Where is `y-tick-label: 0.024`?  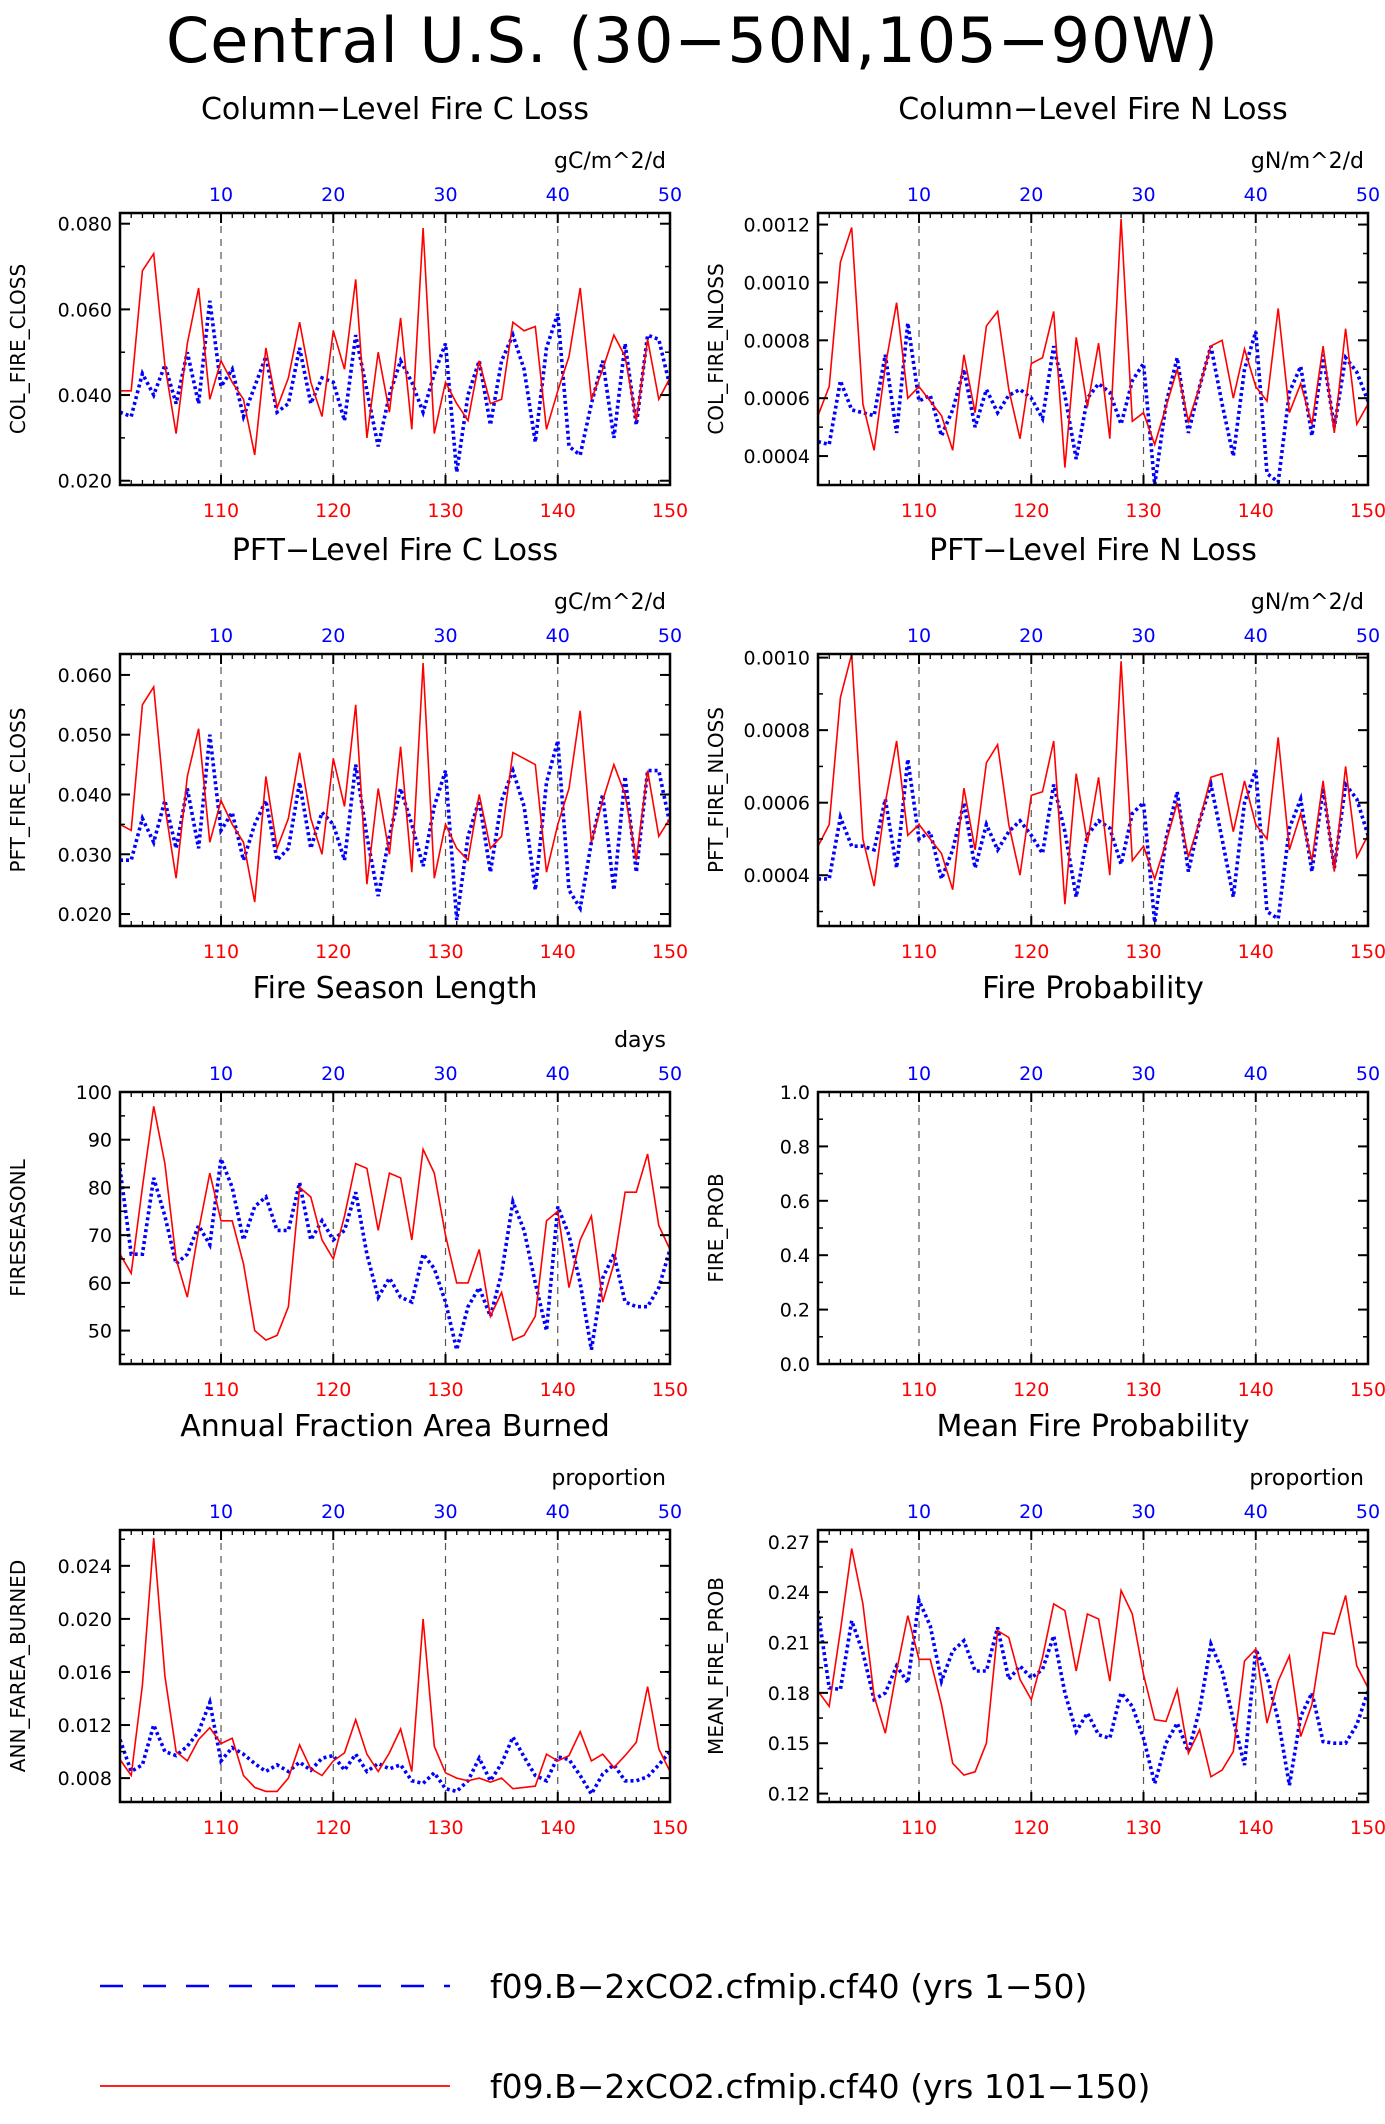
y-tick-label: 0.024 is located at coordinates (85, 1567).